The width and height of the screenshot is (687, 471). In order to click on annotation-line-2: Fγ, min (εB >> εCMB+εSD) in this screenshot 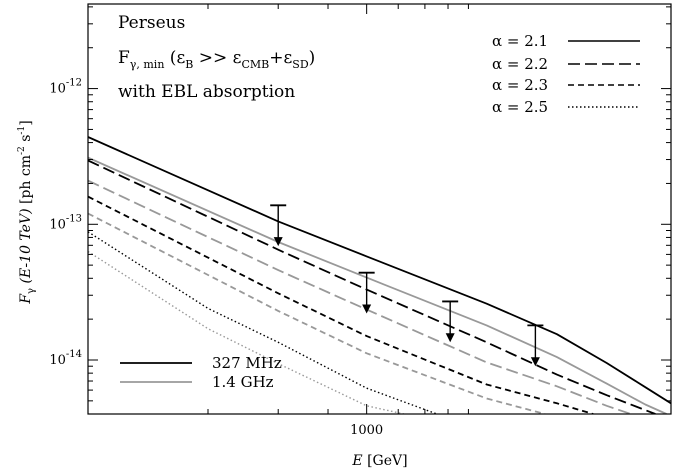, I will do `click(216, 59)`.